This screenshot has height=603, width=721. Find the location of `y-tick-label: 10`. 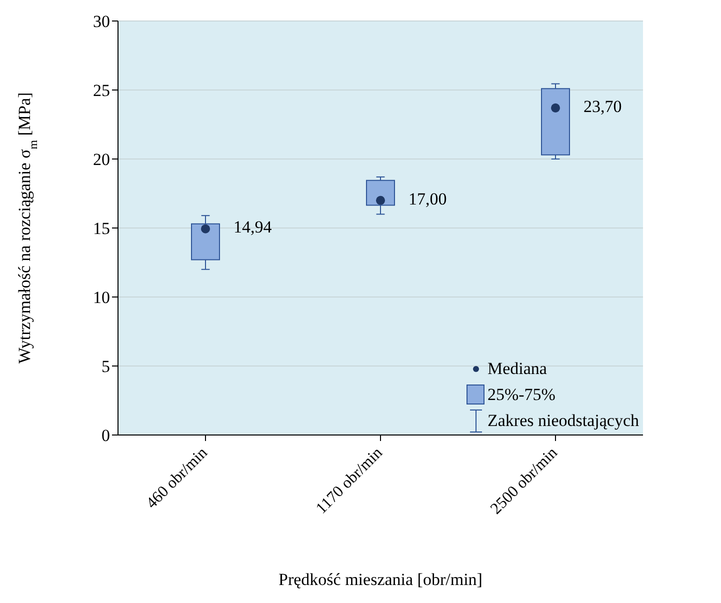

y-tick-label: 10 is located at coordinates (101, 298).